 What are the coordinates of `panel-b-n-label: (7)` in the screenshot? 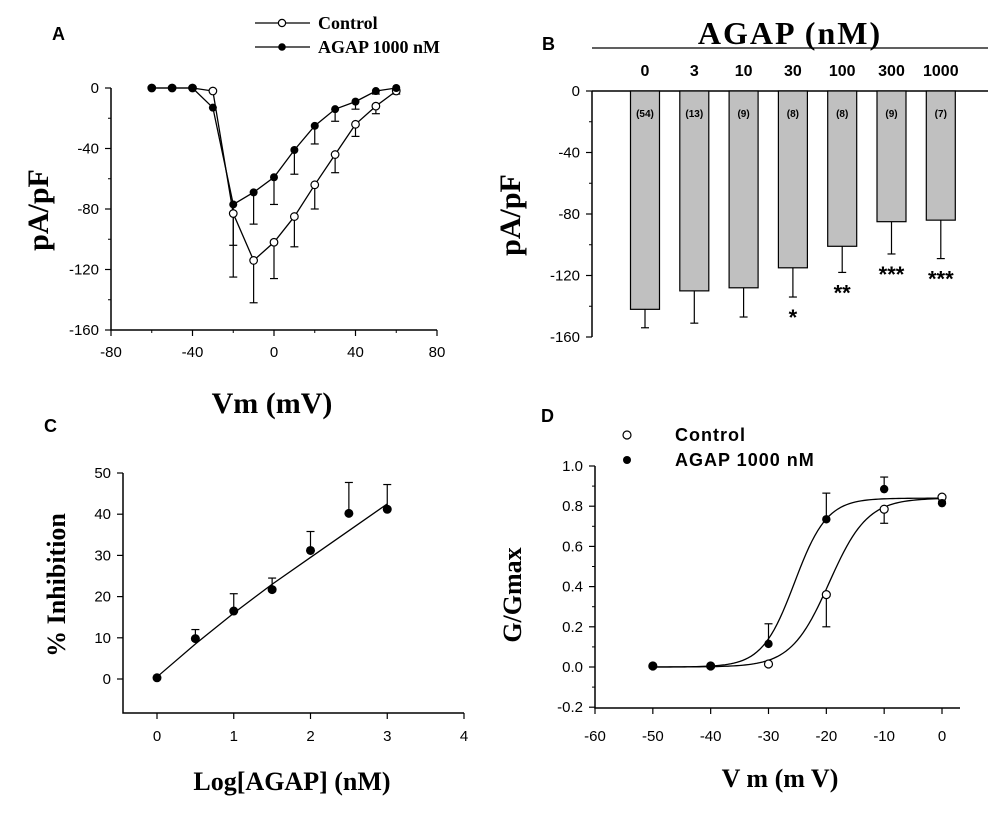 It's located at (941, 114).